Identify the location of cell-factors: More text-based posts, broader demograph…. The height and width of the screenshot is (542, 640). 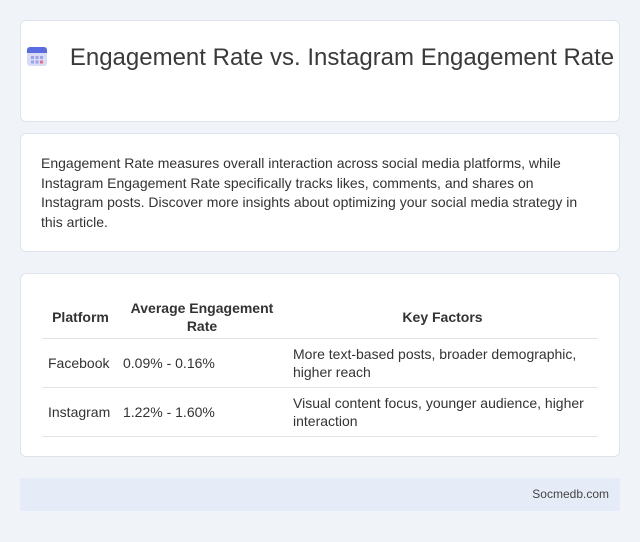
(442, 362).